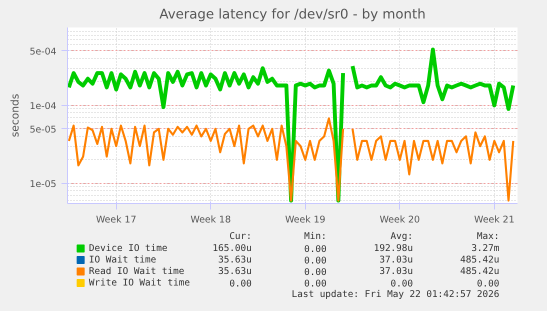 The height and width of the screenshot is (311, 547). I want to click on text: Avg:, so click(402, 236).